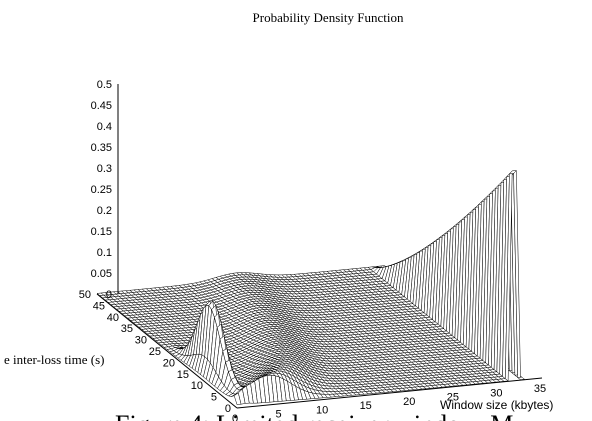 The height and width of the screenshot is (421, 592). I want to click on x-axis-label: Window size (kbytes), so click(496, 405).